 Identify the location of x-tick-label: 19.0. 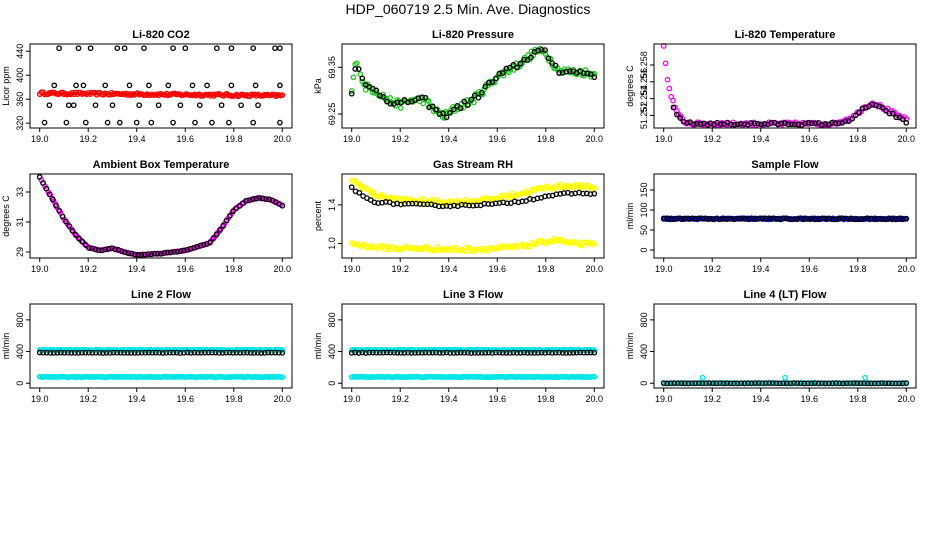
(352, 399).